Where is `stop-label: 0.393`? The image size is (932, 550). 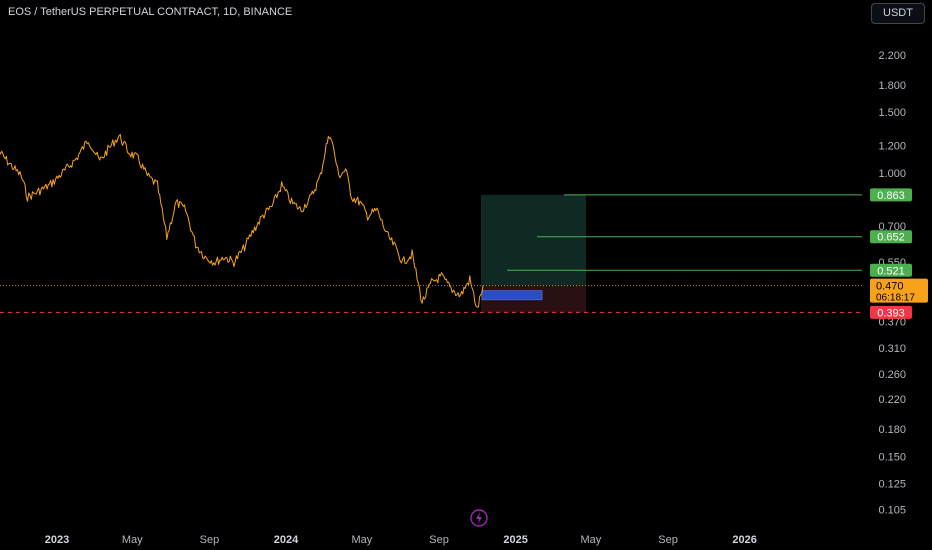 stop-label: 0.393 is located at coordinates (891, 313).